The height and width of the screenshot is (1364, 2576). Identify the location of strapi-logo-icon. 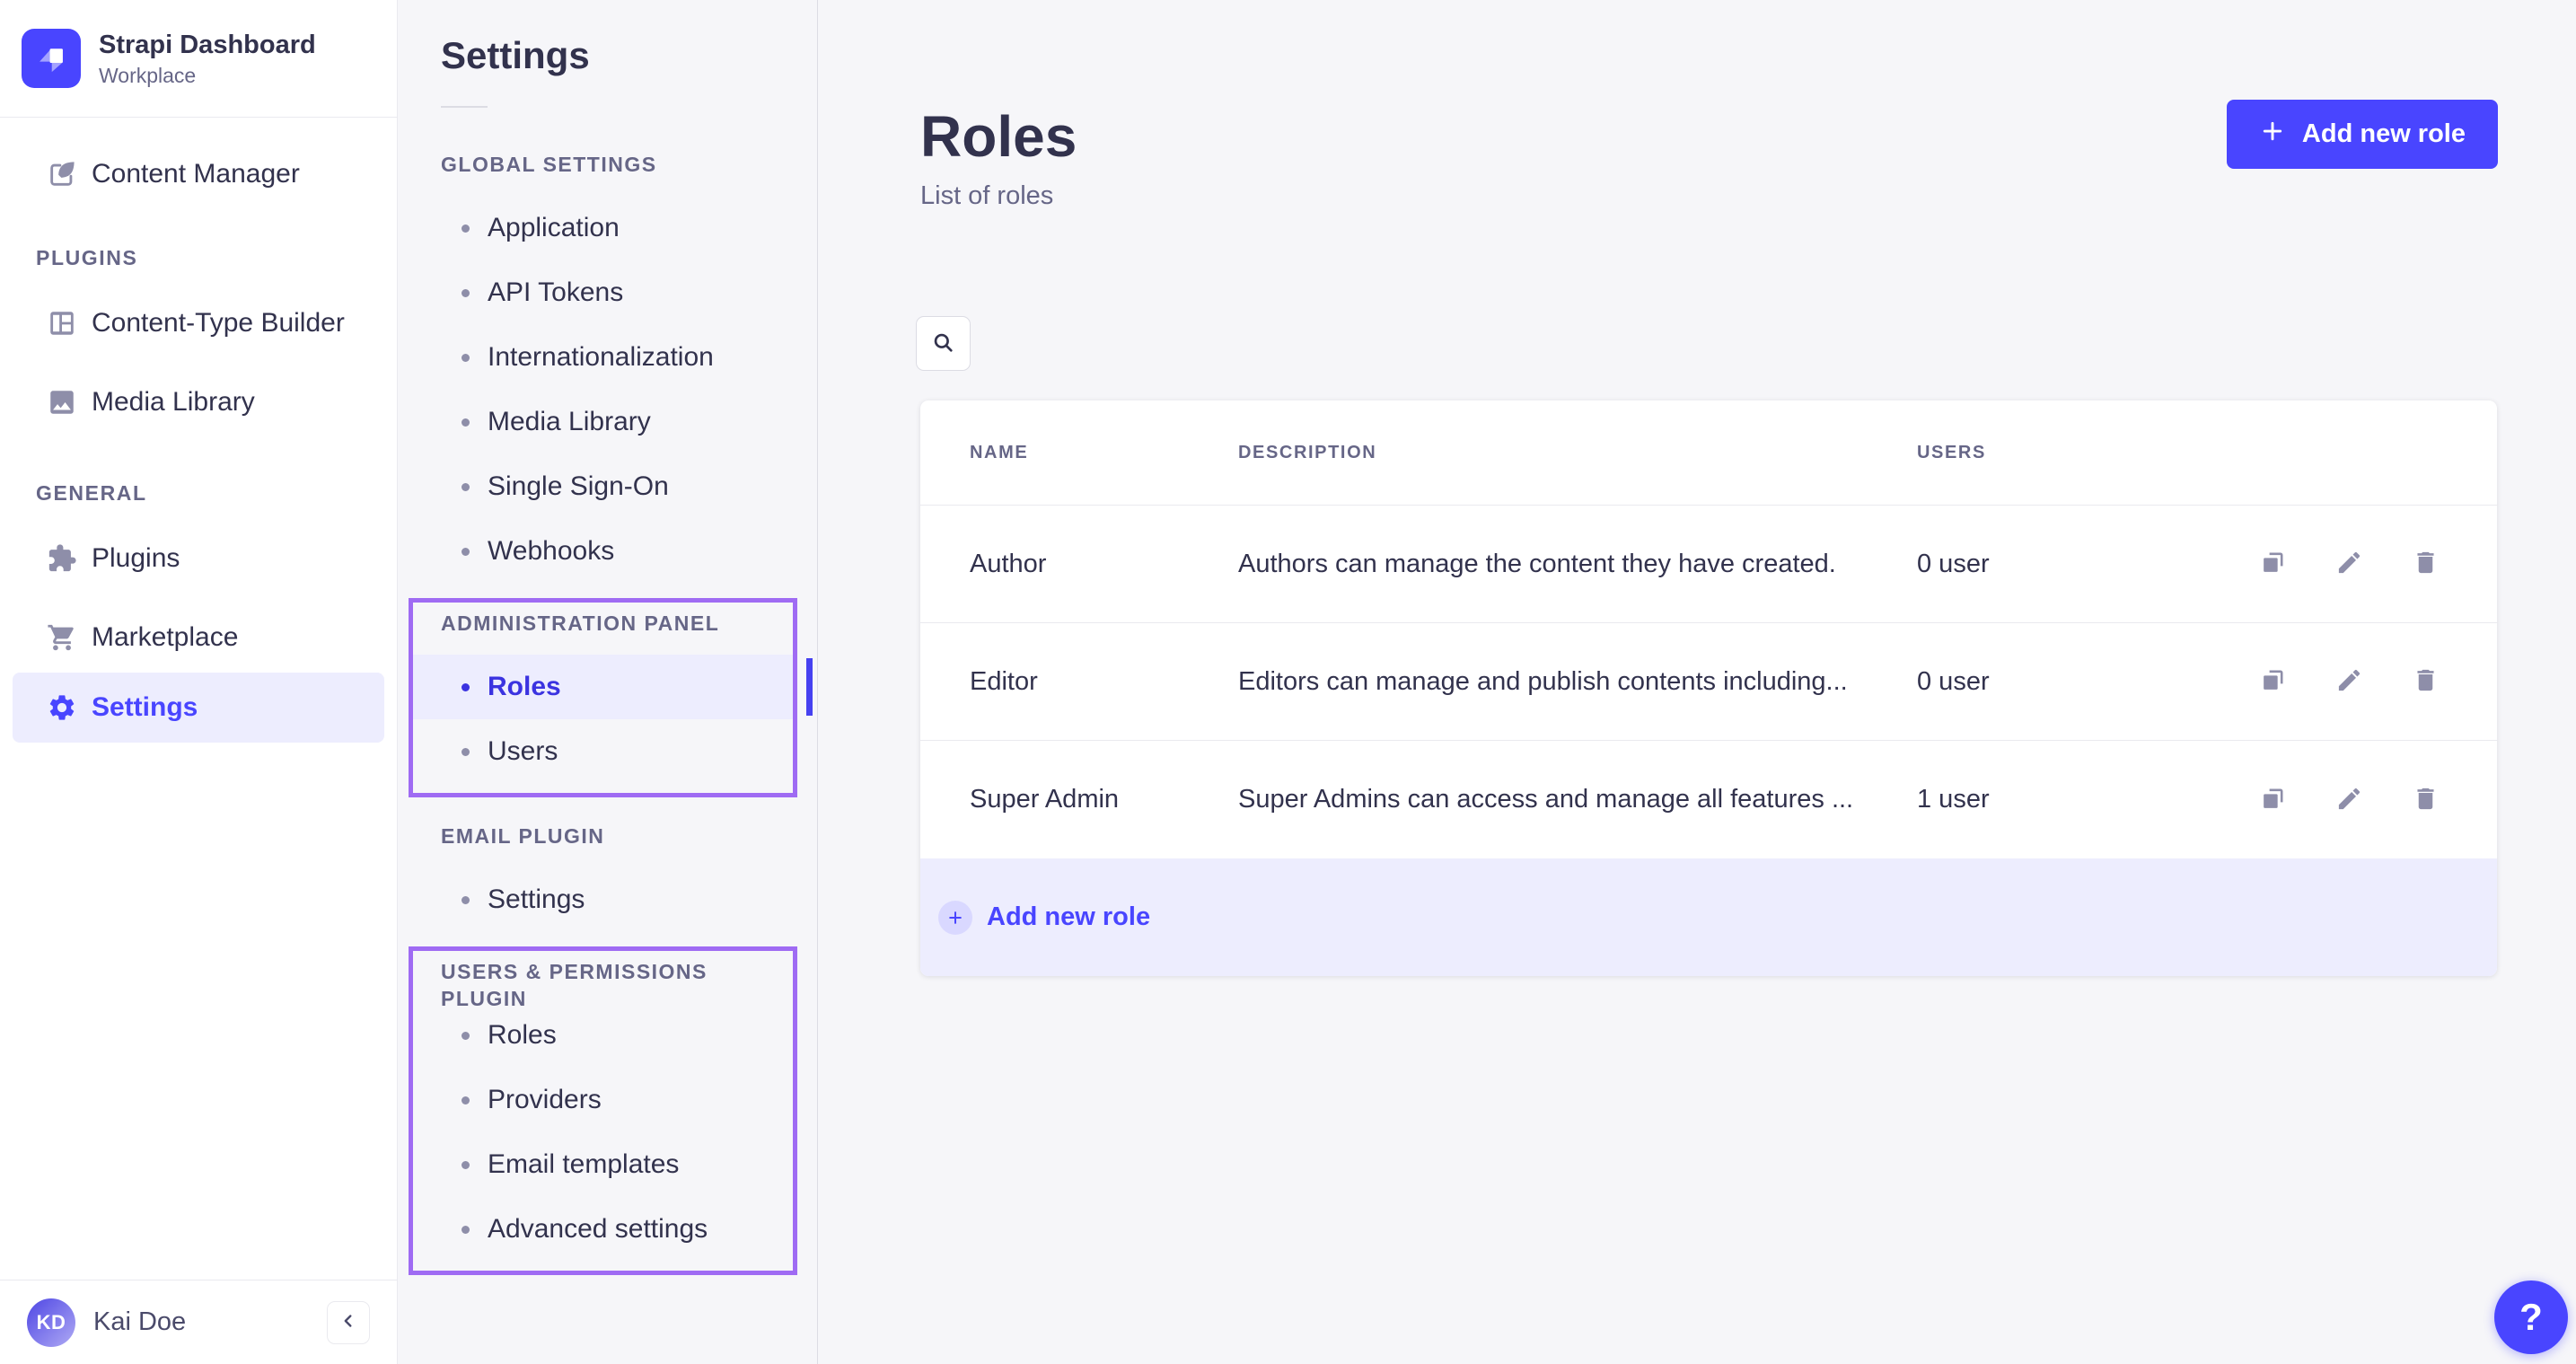
(51, 58).